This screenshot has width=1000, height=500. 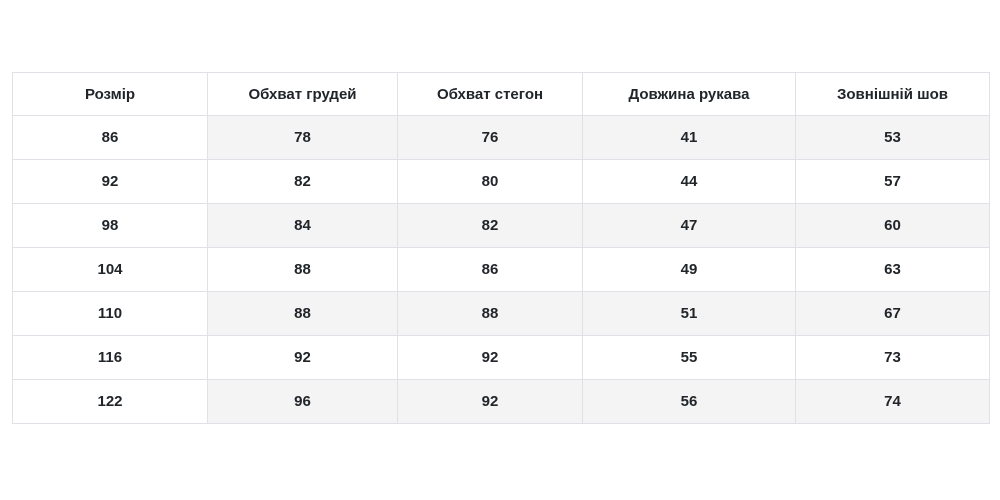 What do you see at coordinates (689, 225) in the screenshot?
I see `sleeve-cell: 47` at bounding box center [689, 225].